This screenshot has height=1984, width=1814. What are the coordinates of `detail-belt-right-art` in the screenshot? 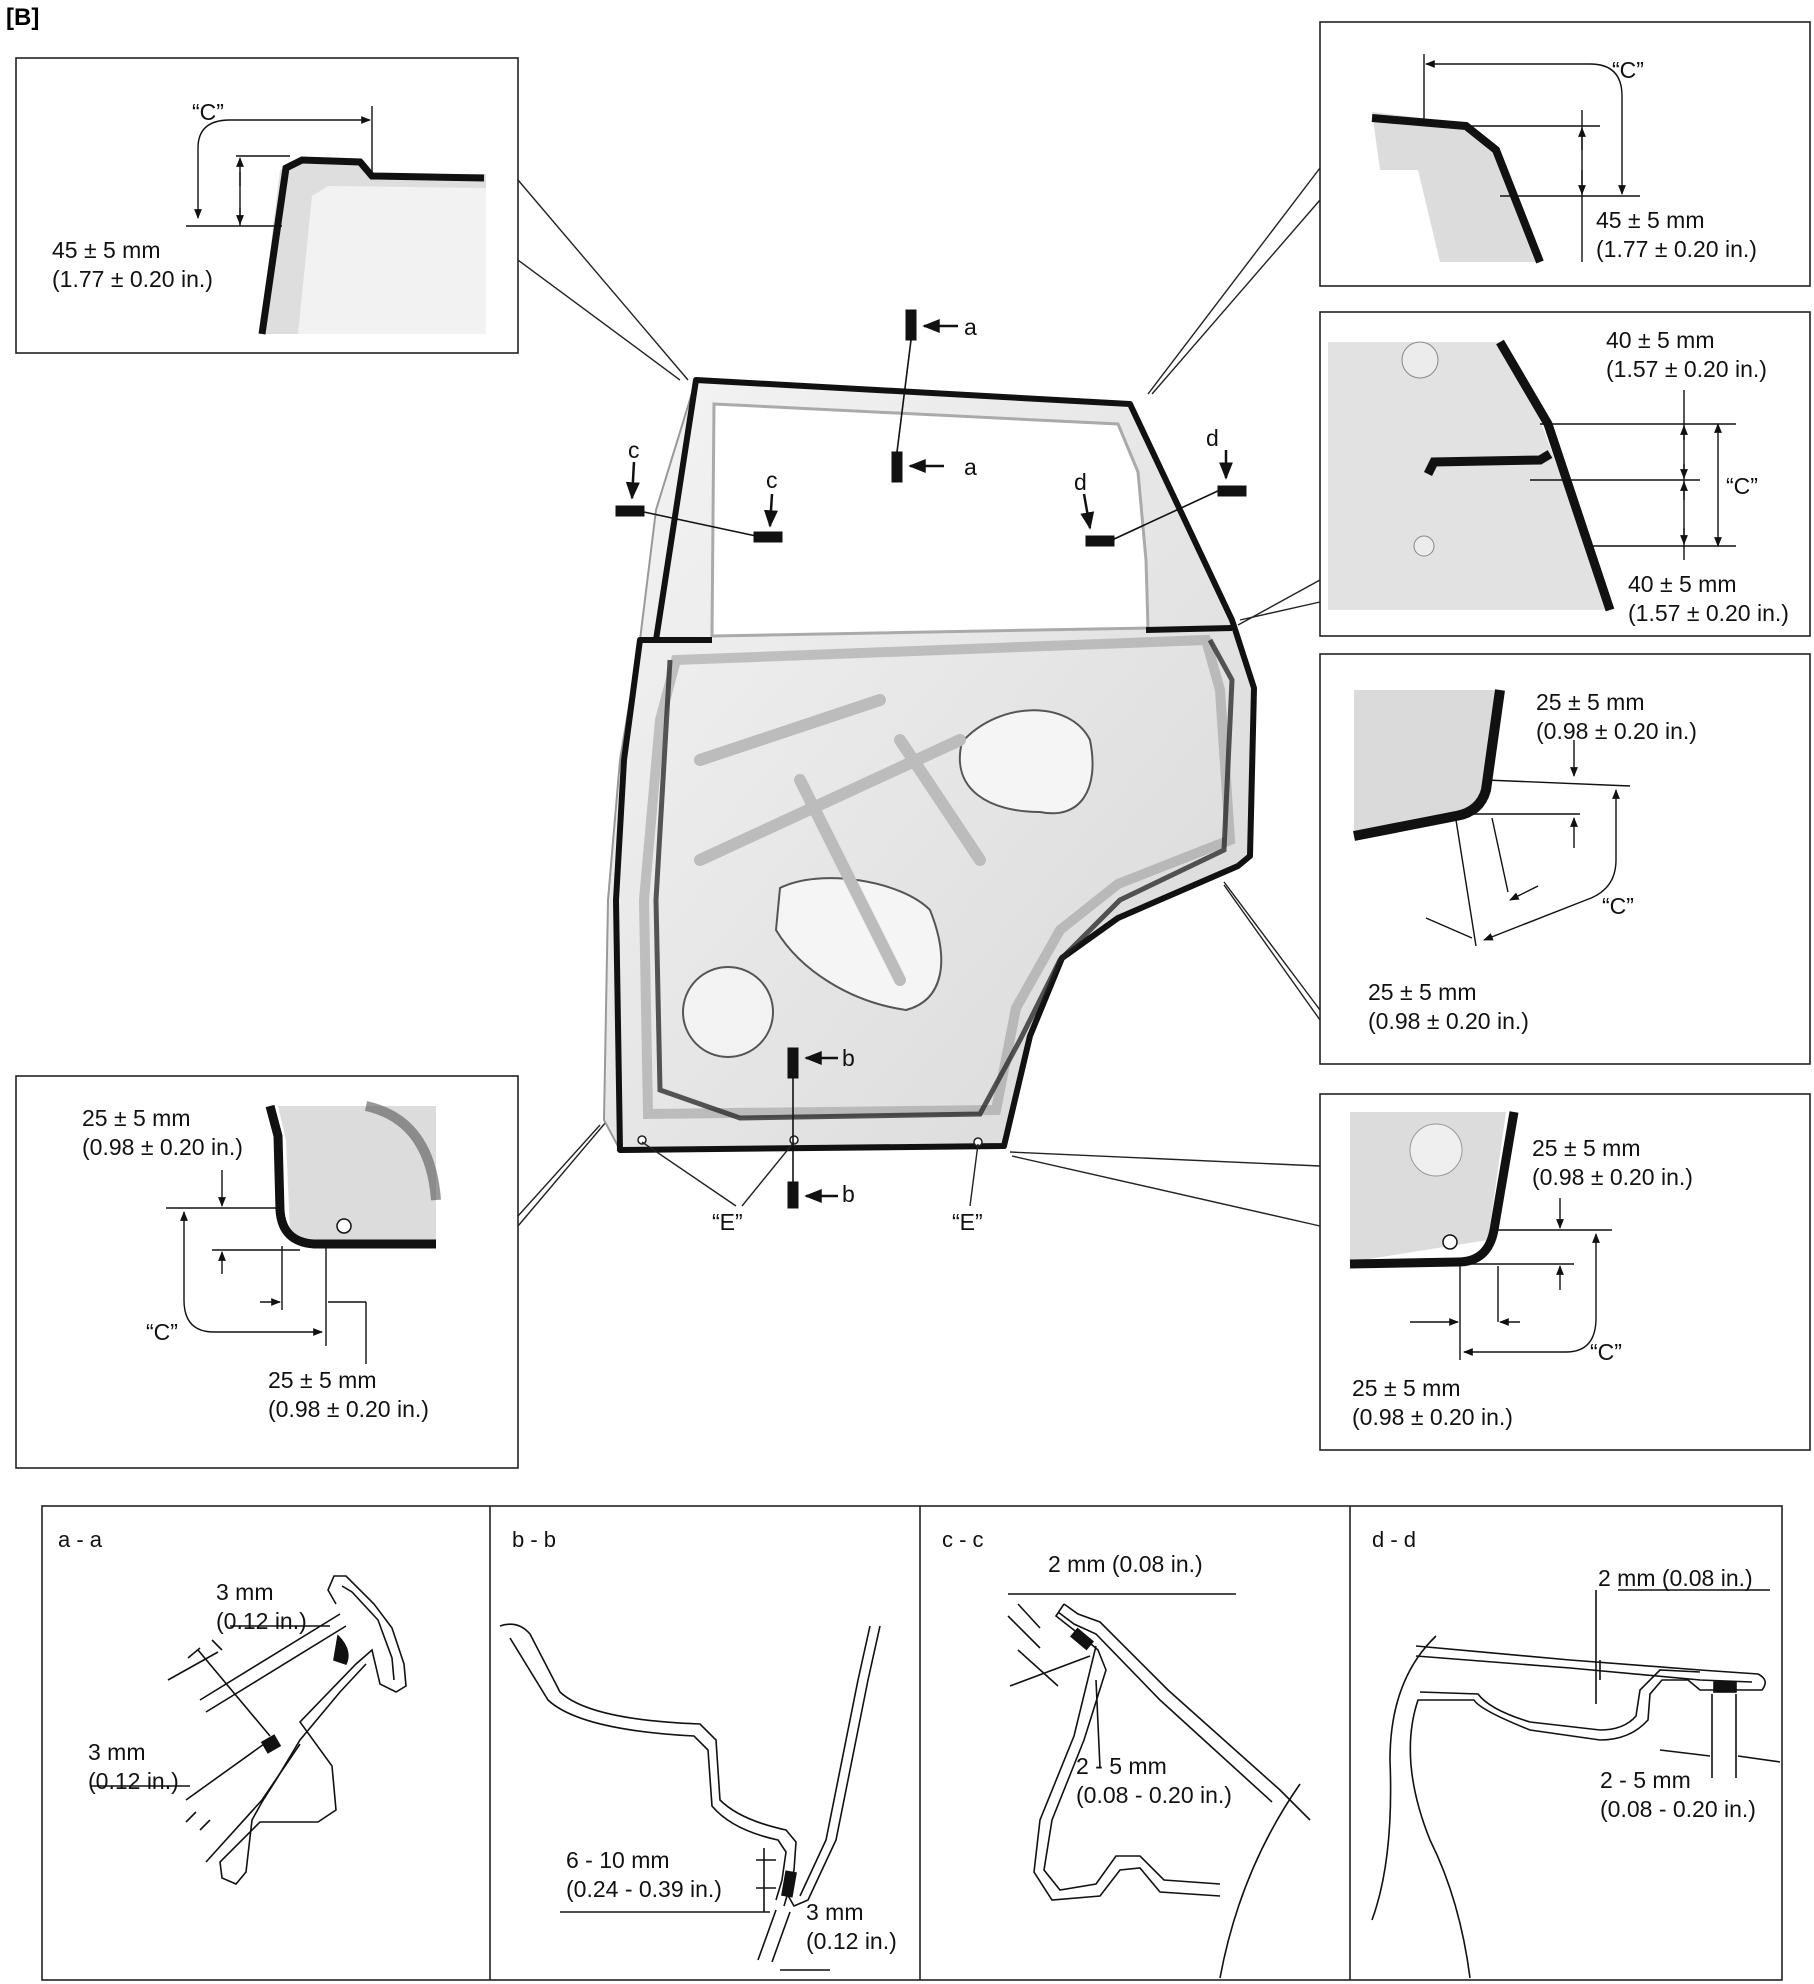 It's located at (1532, 475).